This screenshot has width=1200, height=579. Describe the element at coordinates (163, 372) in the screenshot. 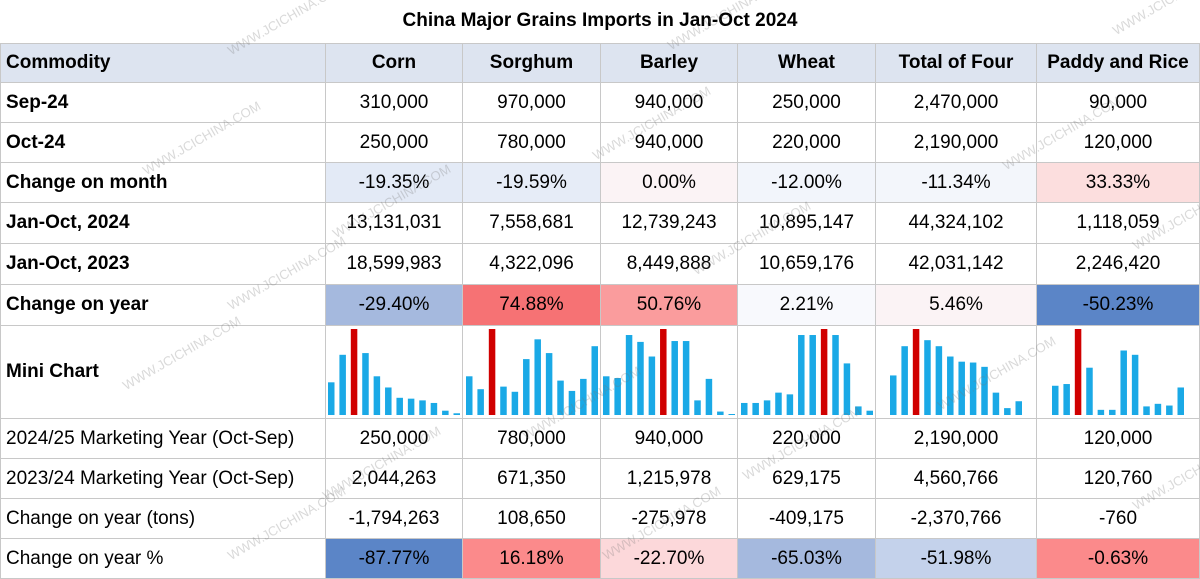

I see `mini-chart-label: Mini Chart` at that location.